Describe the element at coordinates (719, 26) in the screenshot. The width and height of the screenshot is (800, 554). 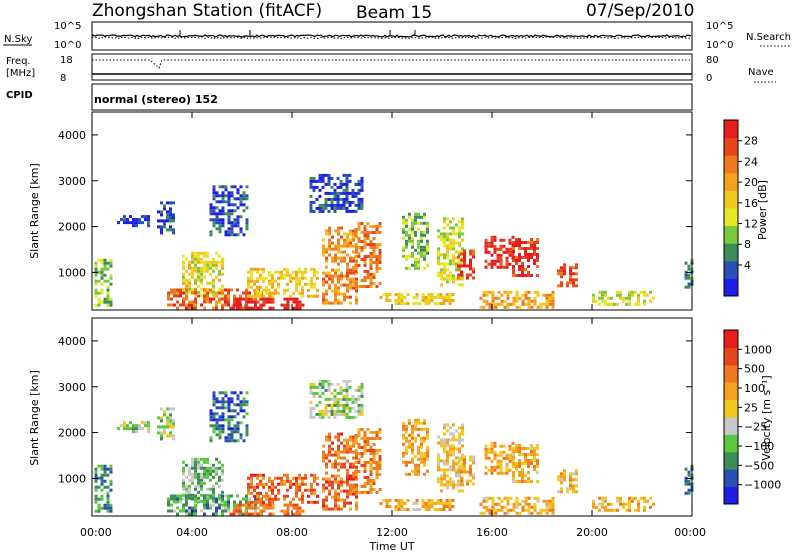
I see `nsearch-tick-top: 10^5` at that location.